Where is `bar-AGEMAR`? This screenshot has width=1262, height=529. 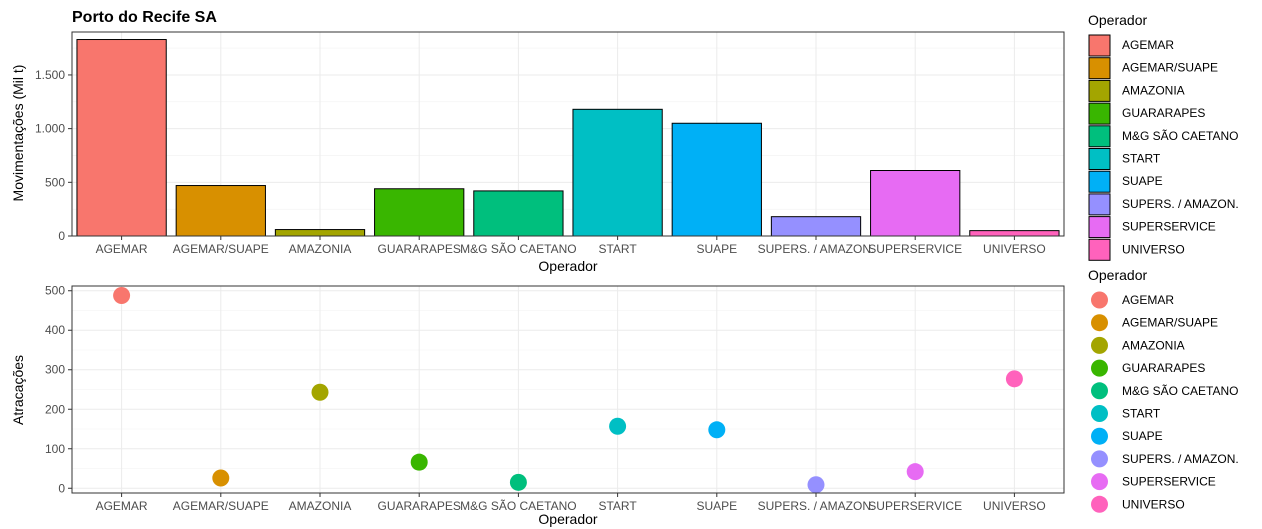 bar-AGEMAR is located at coordinates (121, 138).